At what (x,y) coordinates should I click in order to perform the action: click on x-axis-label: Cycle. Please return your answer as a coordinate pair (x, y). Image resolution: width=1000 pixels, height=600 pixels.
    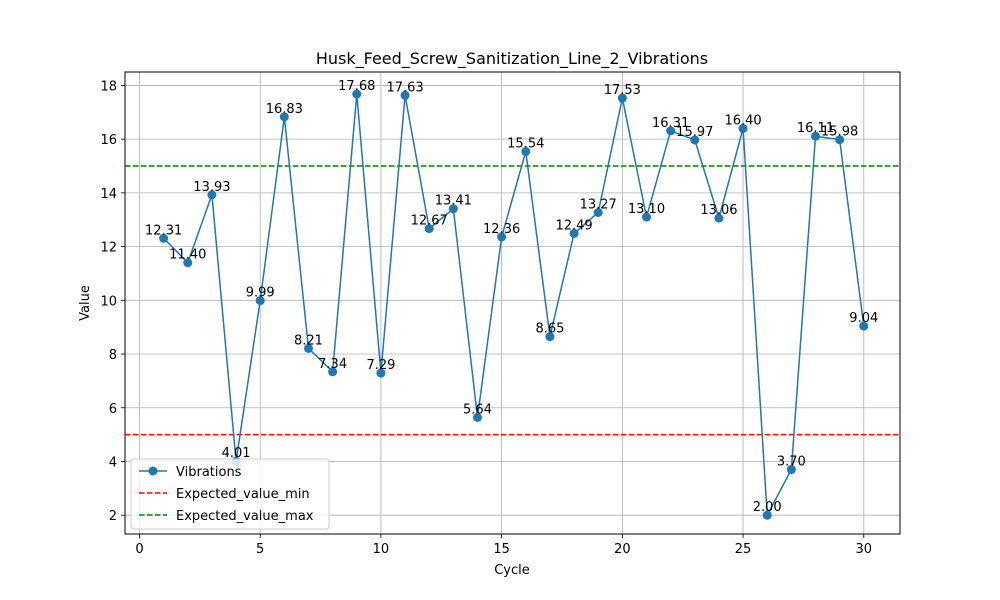
    Looking at the image, I should click on (512, 570).